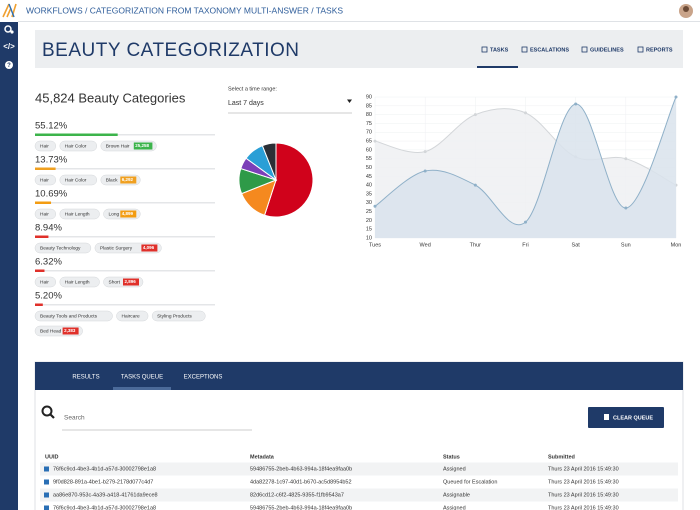  What do you see at coordinates (115, 282) in the screenshot?
I see `tag-label: Short` at bounding box center [115, 282].